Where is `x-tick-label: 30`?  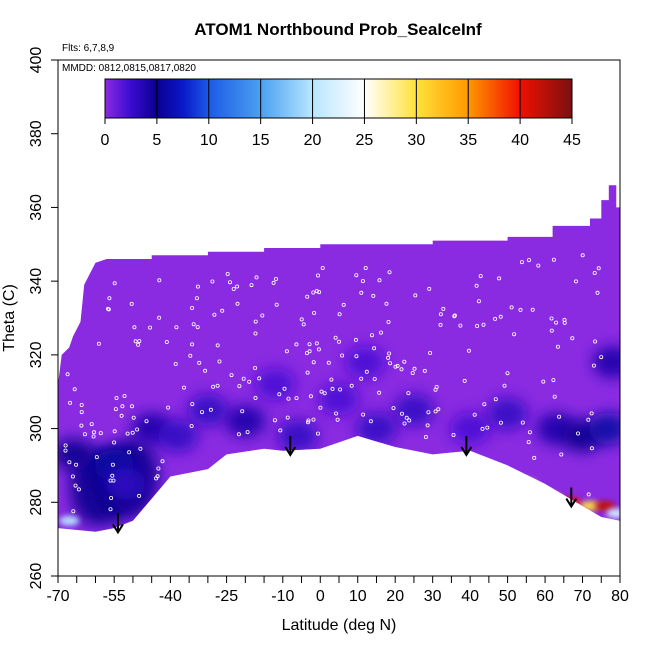 x-tick-label: 30 is located at coordinates (433, 596).